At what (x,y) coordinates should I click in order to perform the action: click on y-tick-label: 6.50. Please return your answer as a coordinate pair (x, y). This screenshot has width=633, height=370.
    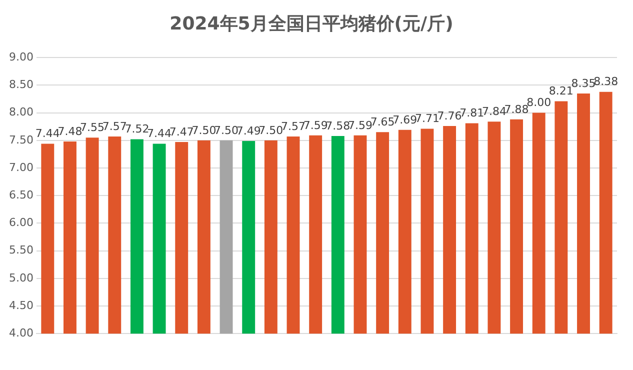
    Looking at the image, I should click on (21, 195).